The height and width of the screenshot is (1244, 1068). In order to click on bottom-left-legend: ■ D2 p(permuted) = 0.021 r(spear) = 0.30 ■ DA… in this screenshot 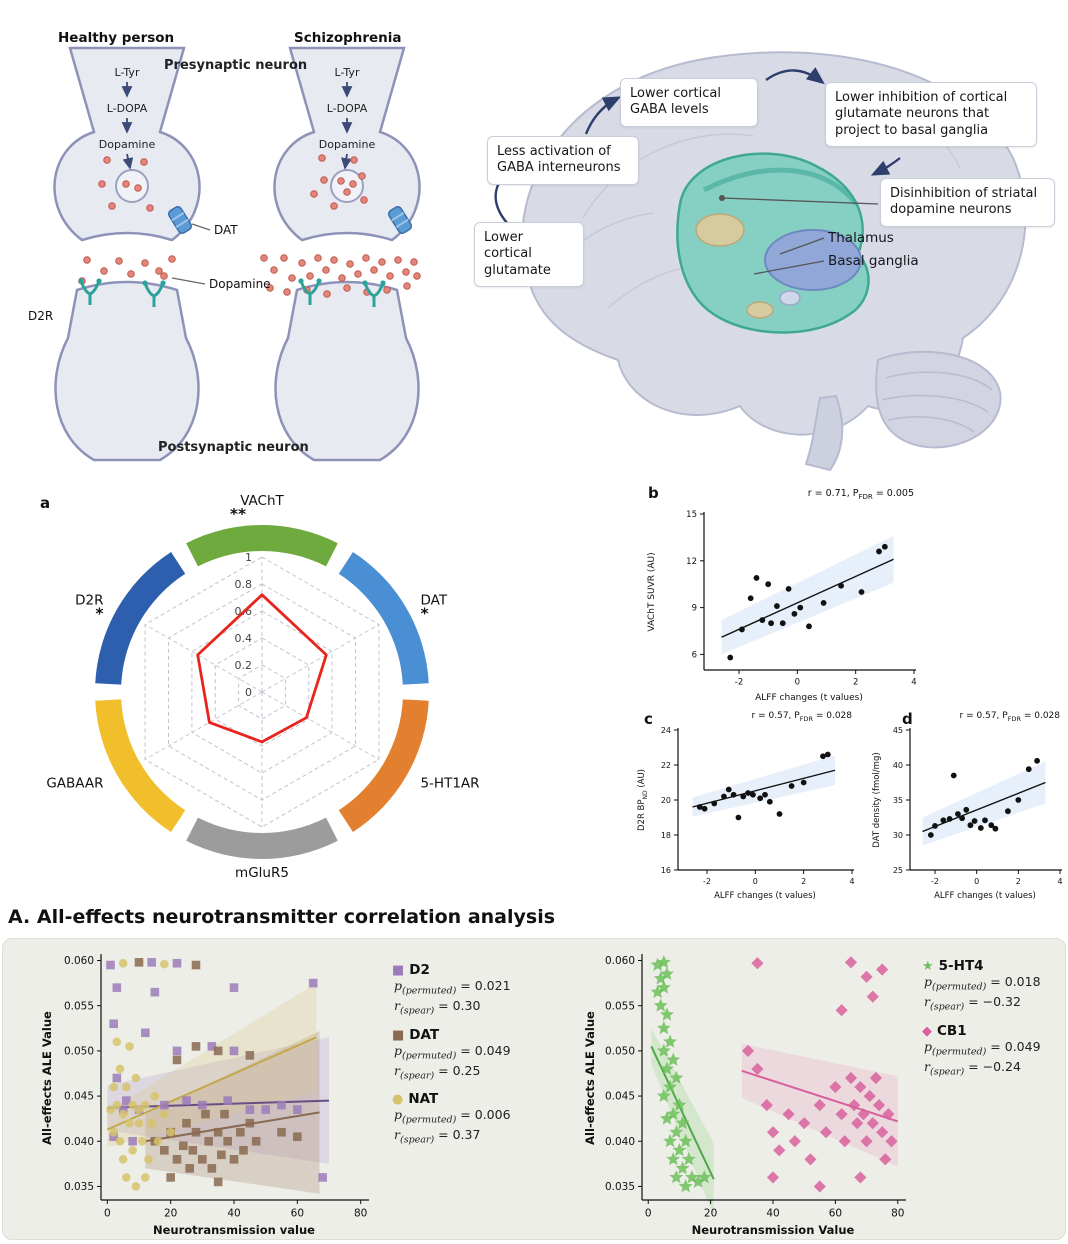, I will do `click(489, 1059)`.